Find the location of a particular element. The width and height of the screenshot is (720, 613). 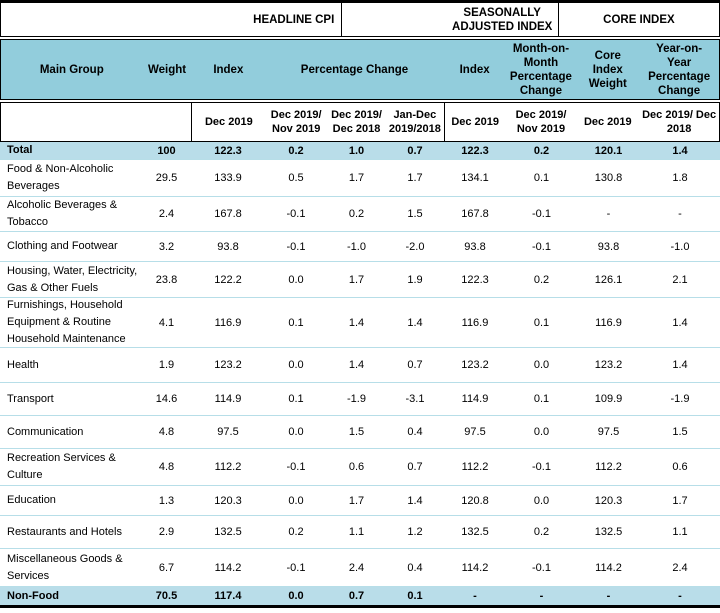

core-index-cell: 130.8 is located at coordinates (608, 178).